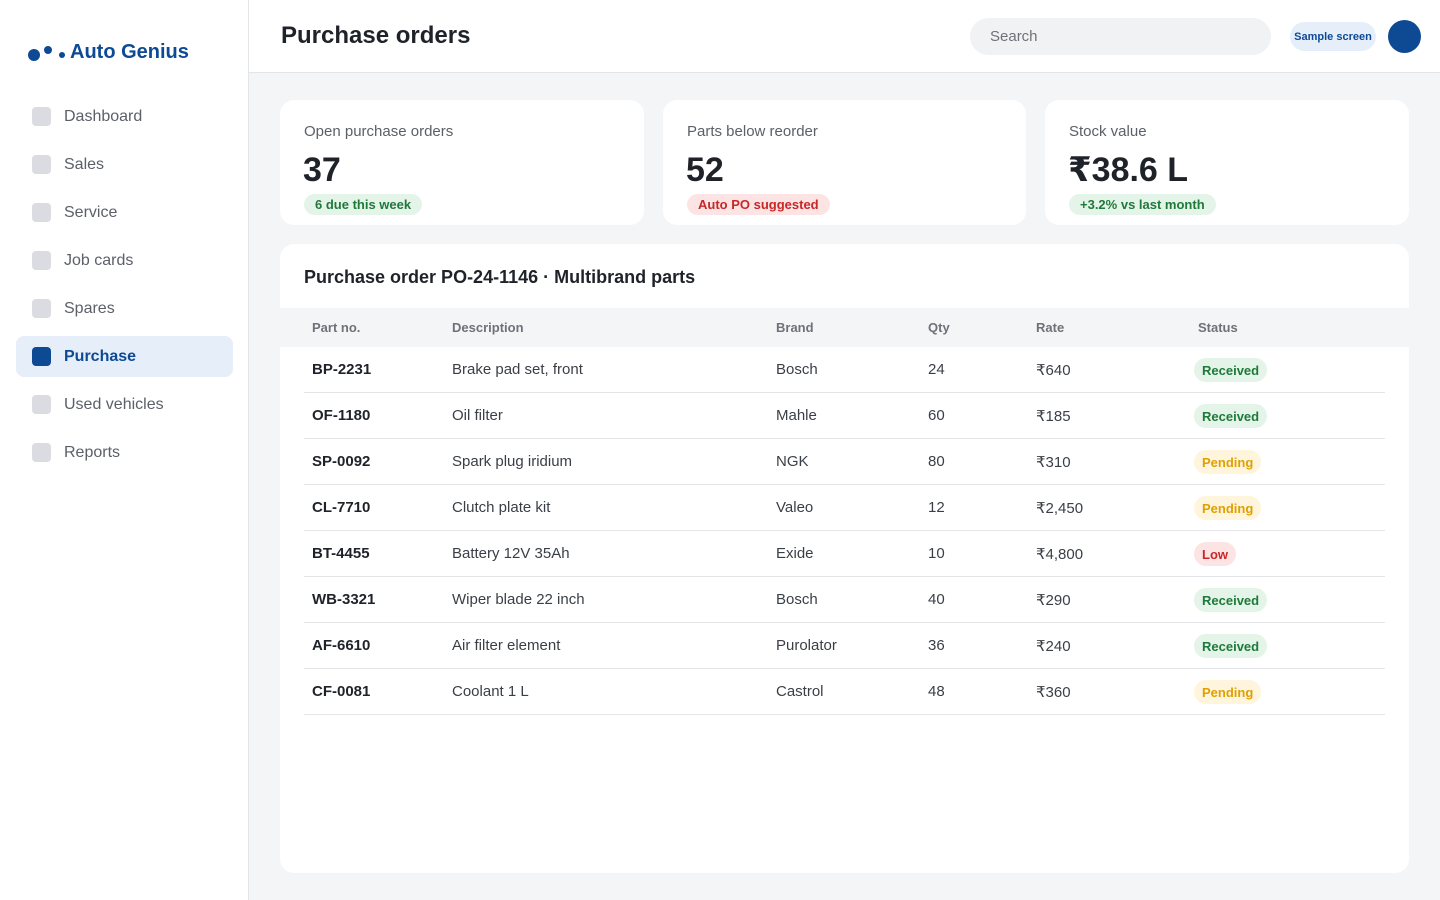  I want to click on cell-description: Brake pad set, front, so click(517, 369).